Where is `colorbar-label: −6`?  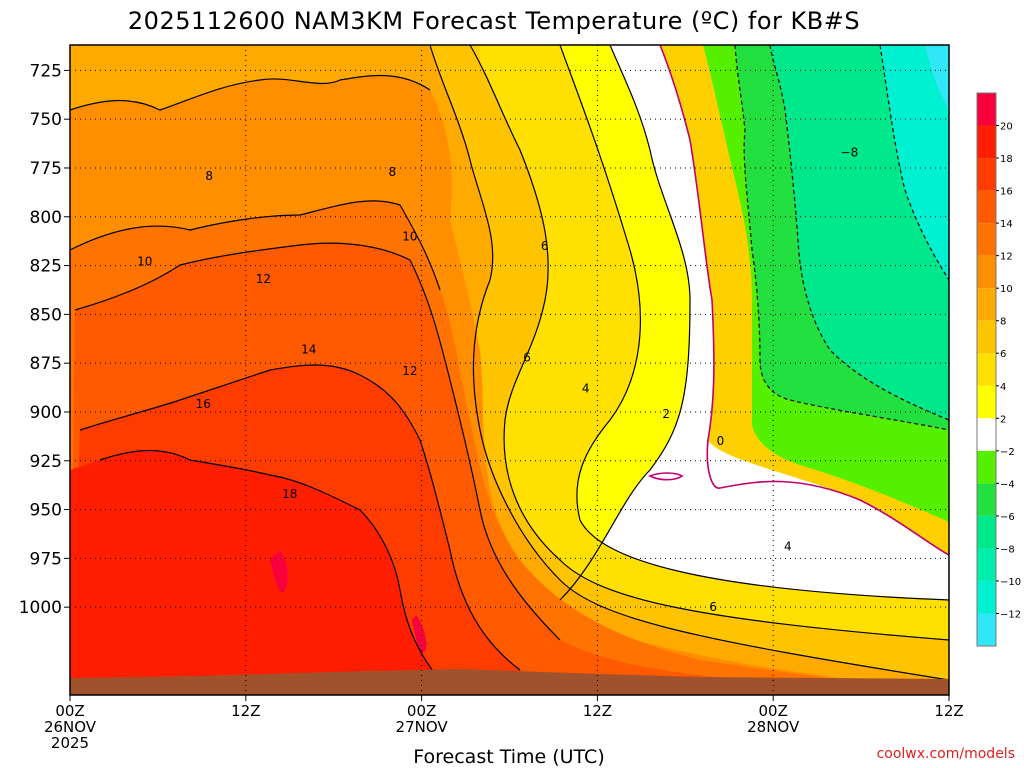
colorbar-label: −6 is located at coordinates (1007, 517).